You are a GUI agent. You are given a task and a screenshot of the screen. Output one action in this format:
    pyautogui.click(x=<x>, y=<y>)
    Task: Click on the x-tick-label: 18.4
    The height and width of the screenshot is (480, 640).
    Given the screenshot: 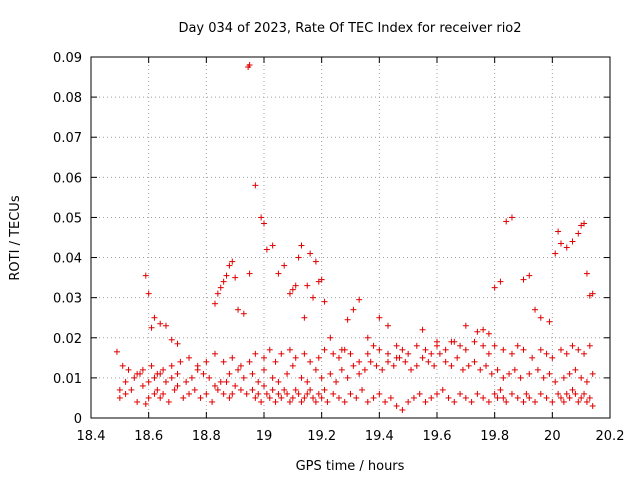 What is the action you would take?
    pyautogui.click(x=91, y=436)
    